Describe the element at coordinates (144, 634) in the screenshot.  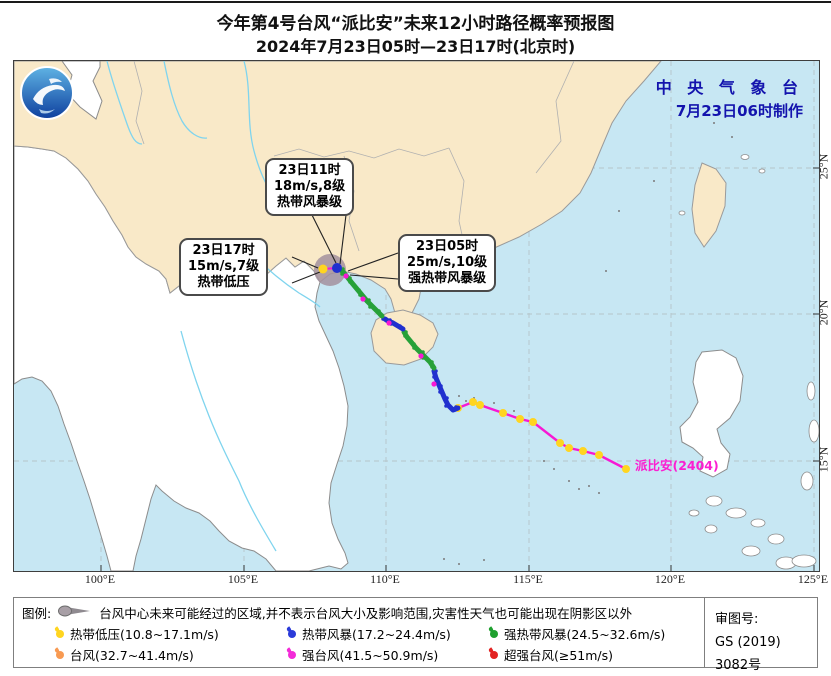
I see `legend-item-label: 热带低压(10.8~17.1m/s)` at that location.